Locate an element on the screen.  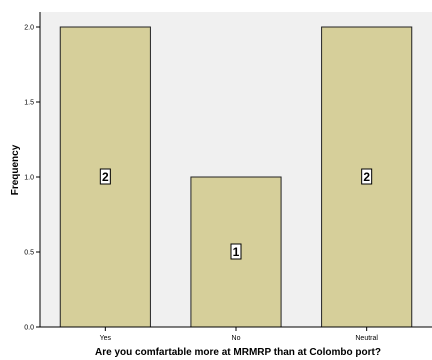
y-tick-label: 0.0 is located at coordinates (29, 328).